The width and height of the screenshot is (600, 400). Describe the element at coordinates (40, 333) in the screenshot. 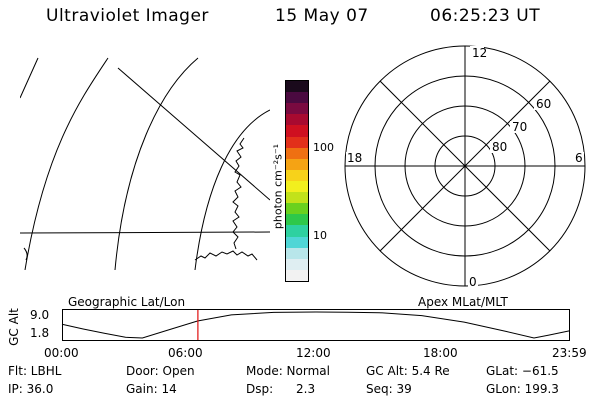

I see `y-tick-1-8: 1.8` at that location.